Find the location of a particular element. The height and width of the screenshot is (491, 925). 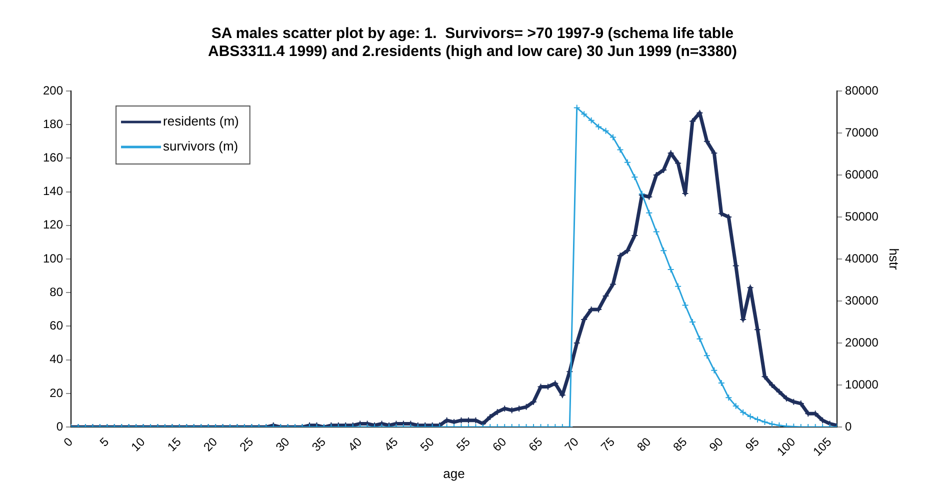

x-tick-label: 35 is located at coordinates (319, 444).